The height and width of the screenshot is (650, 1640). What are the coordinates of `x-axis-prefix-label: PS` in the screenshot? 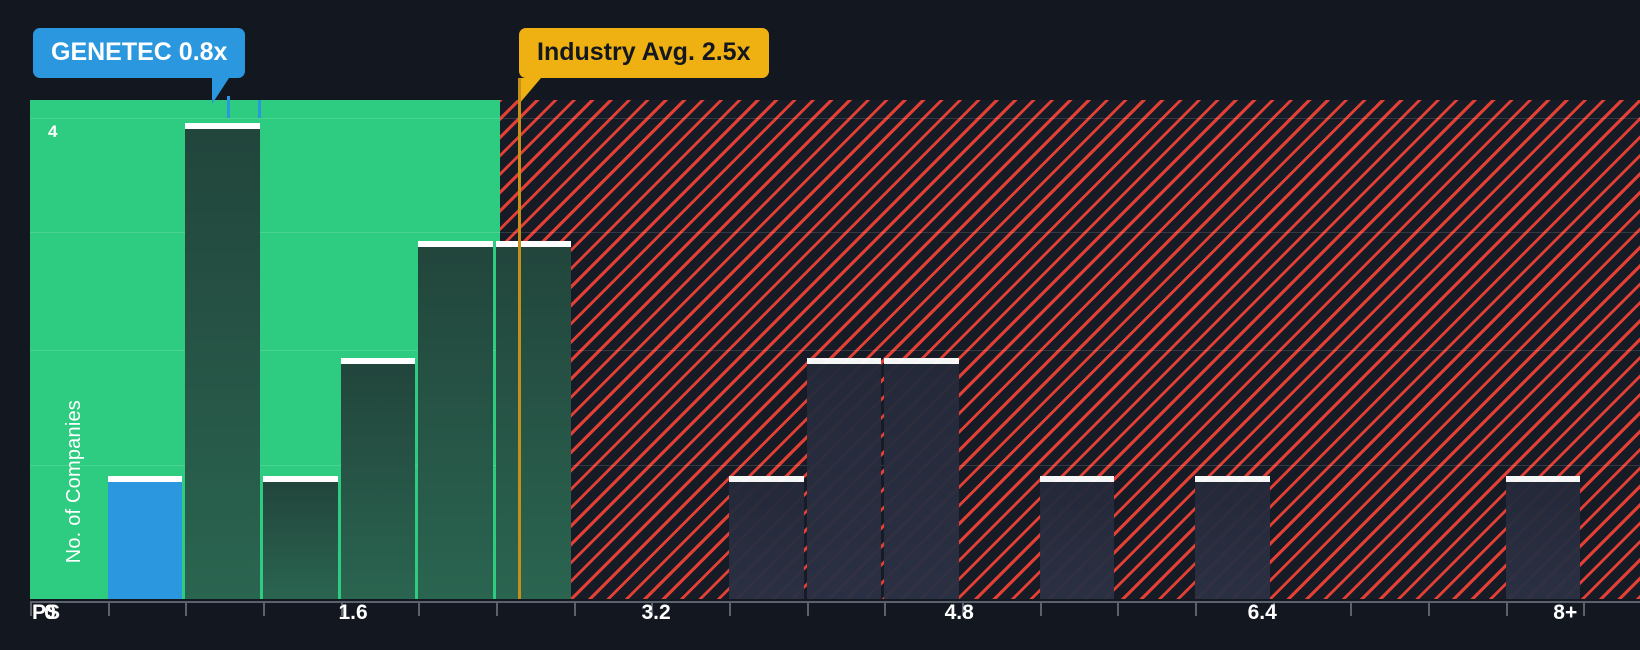 It's located at (46, 612).